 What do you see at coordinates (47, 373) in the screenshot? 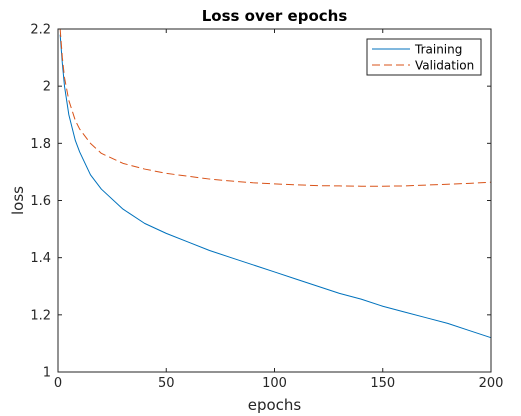
I see `y-tick-label-0: 1` at bounding box center [47, 373].